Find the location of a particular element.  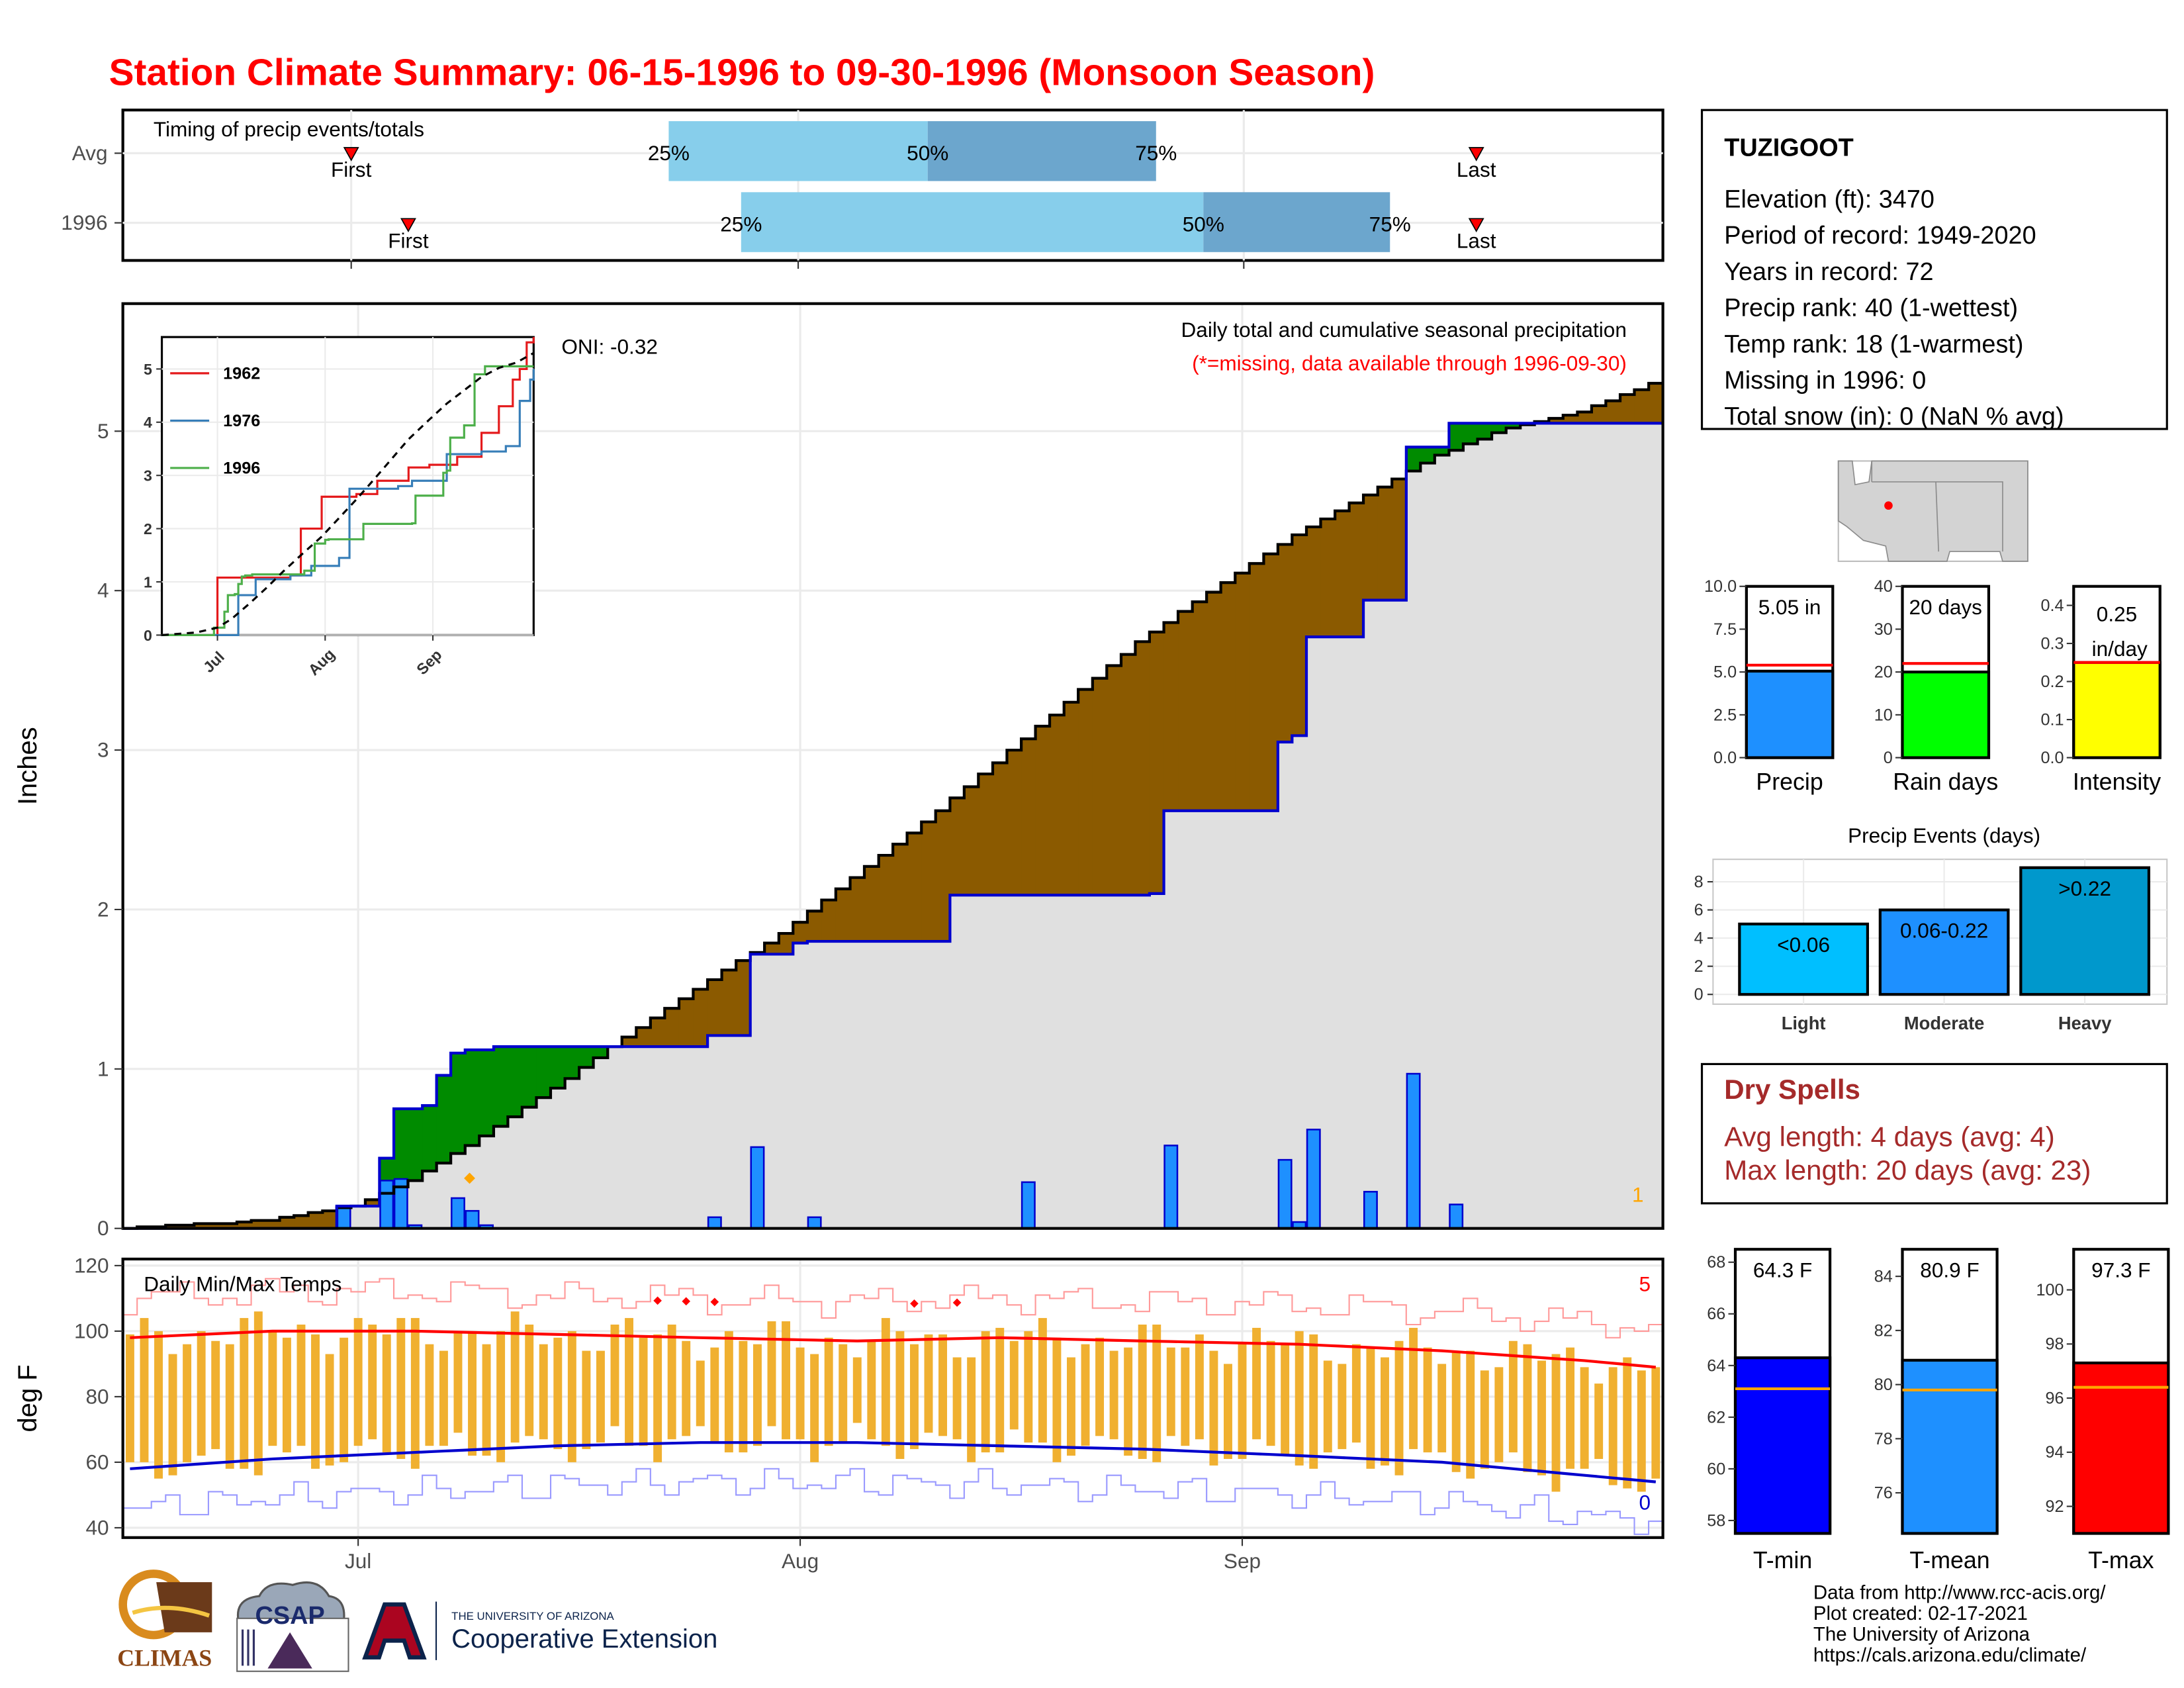

tmax-avg-line is located at coordinates (893, 1349).